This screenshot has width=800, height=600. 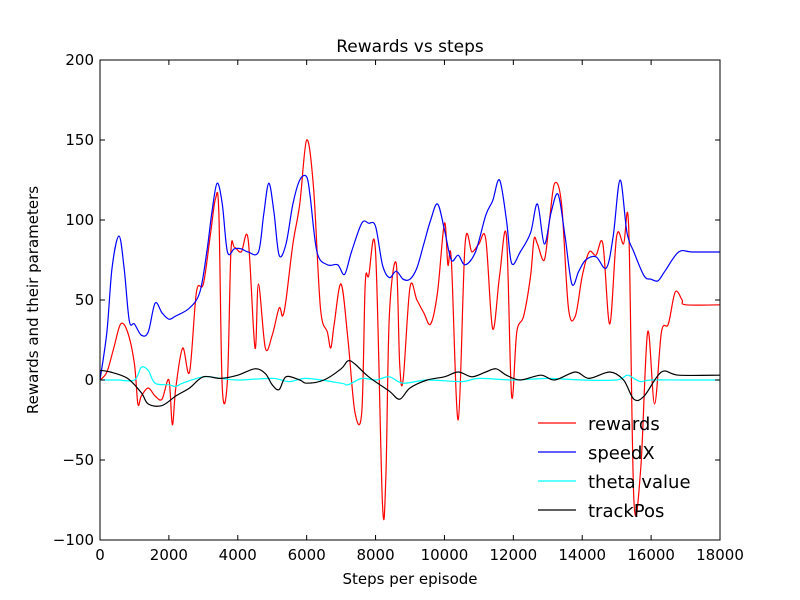 I want to click on series-line-theta-value, so click(x=410, y=377).